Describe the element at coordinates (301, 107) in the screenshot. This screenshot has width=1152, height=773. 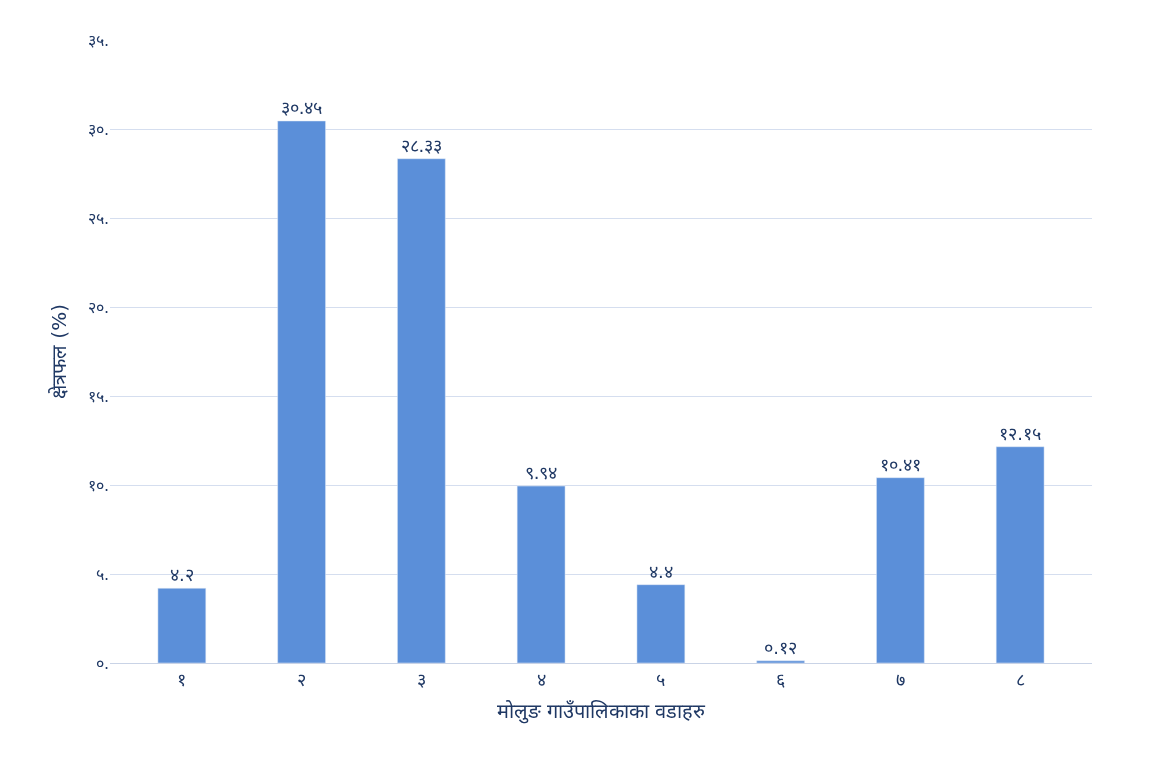
I see `data-label: ३०.४५` at that location.